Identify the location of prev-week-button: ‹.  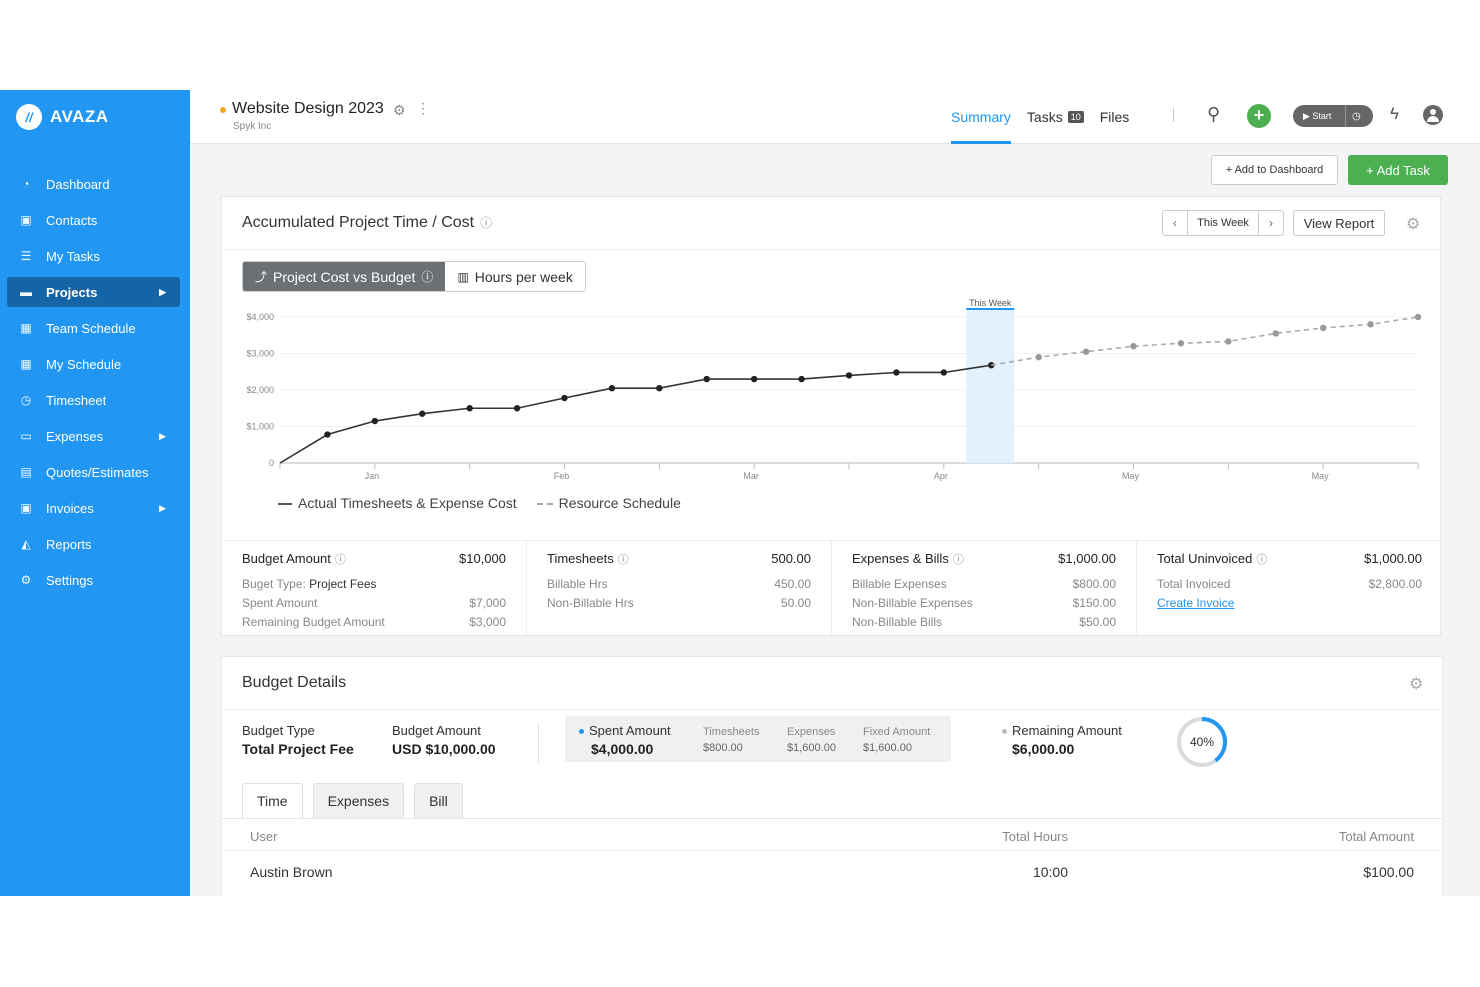
(1175, 223).